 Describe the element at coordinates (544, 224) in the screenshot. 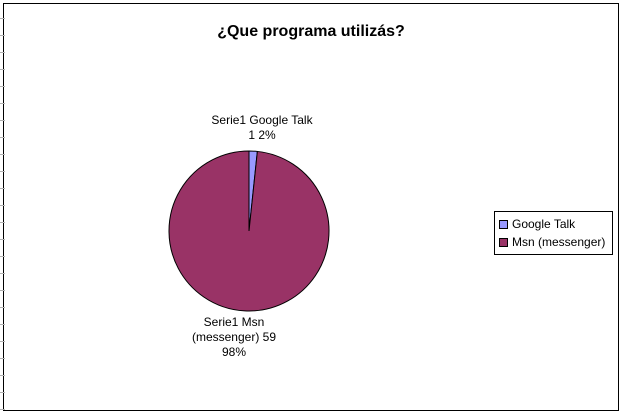

I see `legend-label-google-talk: Google Talk` at that location.